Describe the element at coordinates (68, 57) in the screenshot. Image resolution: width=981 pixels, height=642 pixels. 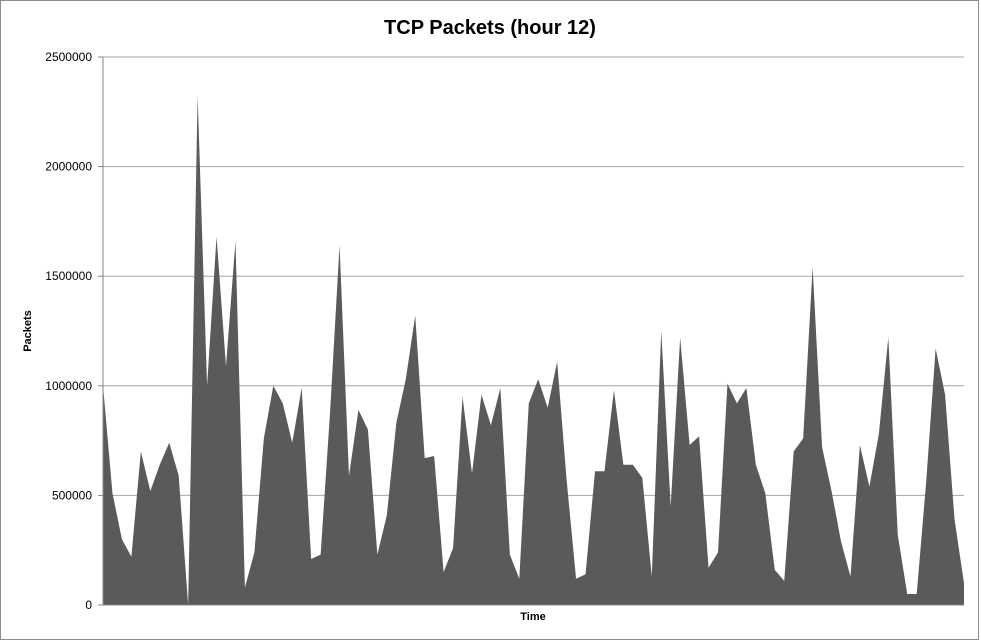
I see `y-tick-label: 2500000` at that location.